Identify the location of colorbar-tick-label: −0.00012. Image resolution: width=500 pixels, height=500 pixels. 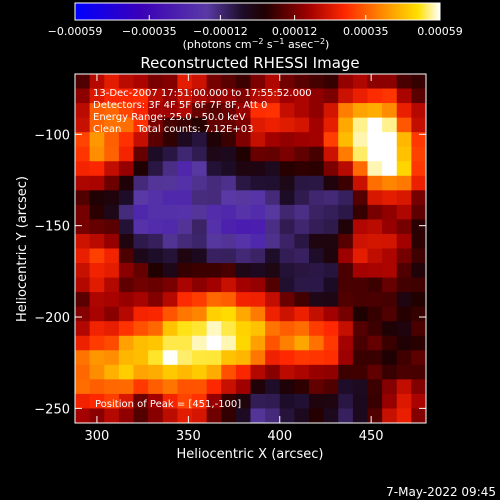
(220, 31).